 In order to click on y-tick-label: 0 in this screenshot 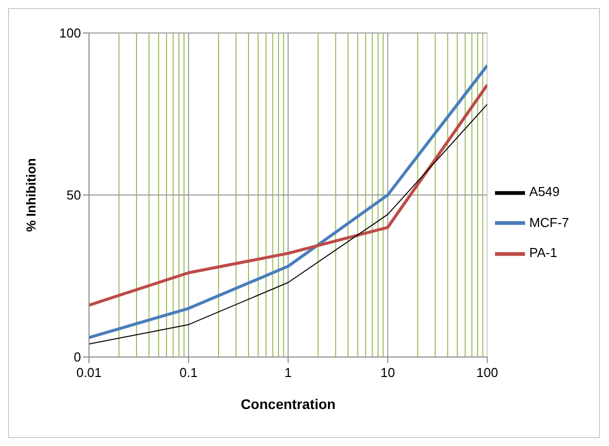, I will do `click(77, 357)`.